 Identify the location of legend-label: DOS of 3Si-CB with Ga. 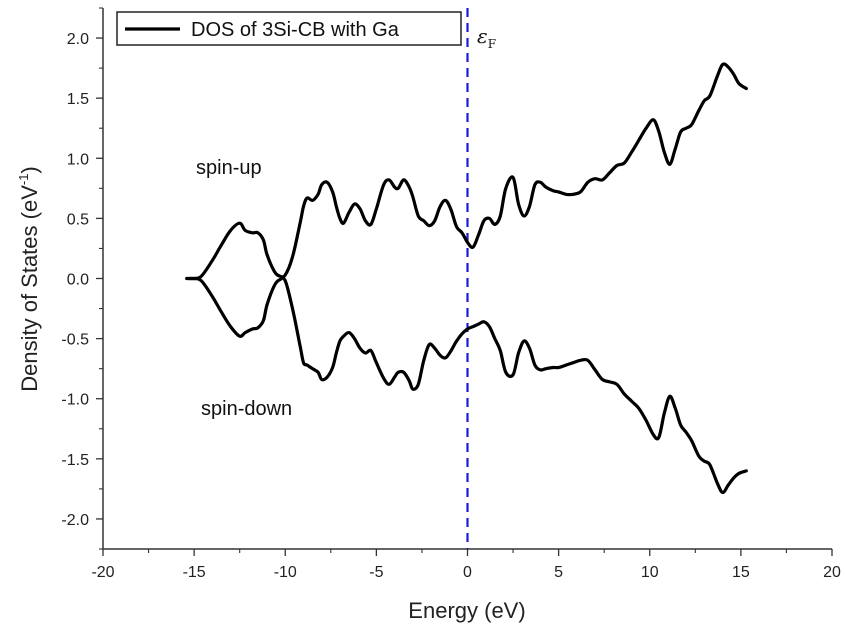
(295, 30).